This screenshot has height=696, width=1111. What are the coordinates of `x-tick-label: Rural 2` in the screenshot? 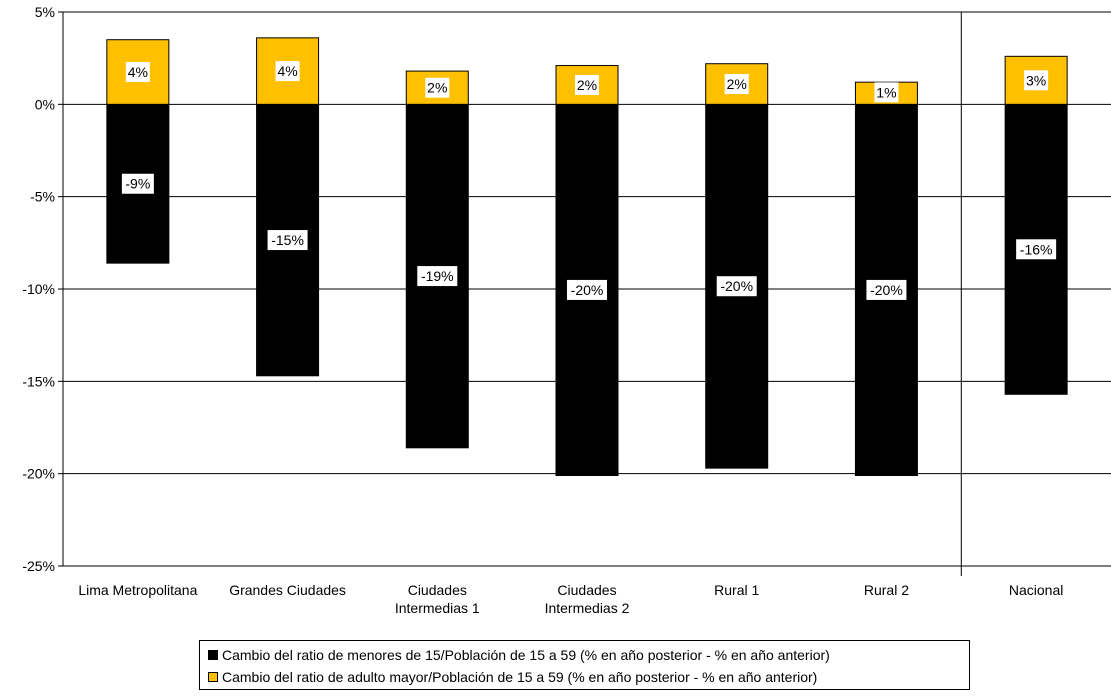 It's located at (886, 590).